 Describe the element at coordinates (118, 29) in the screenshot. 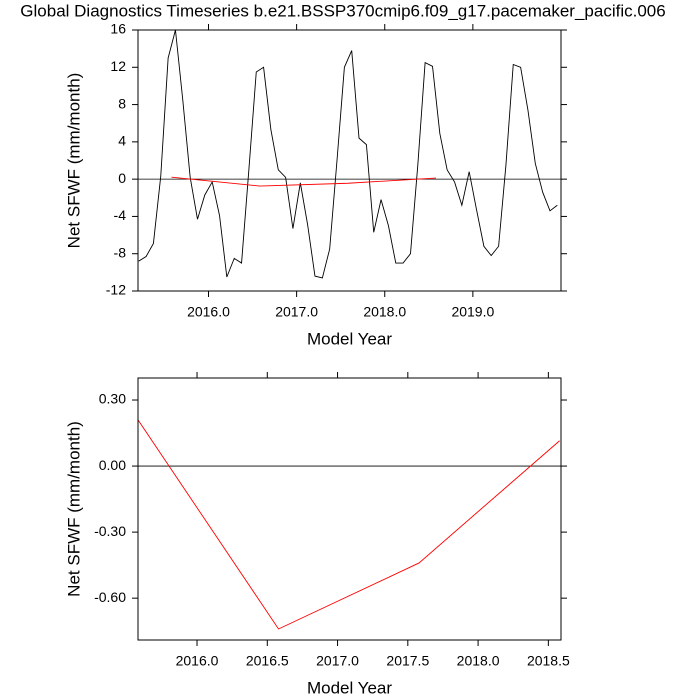

I see `y-tick-label: 16` at that location.